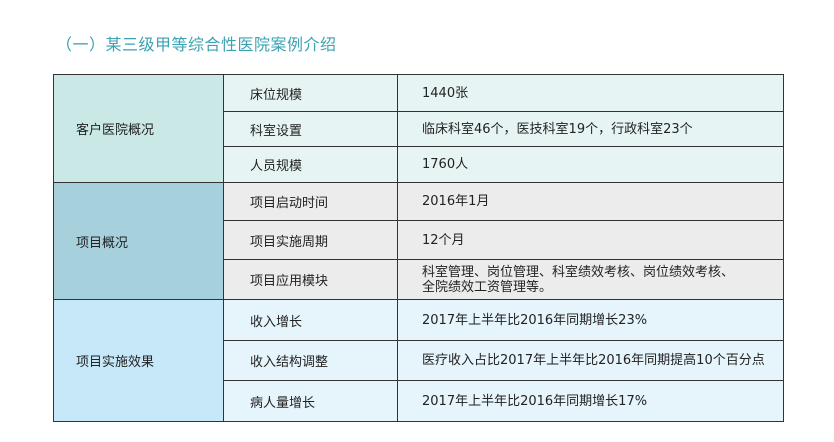  What do you see at coordinates (310, 360) in the screenshot?
I see `item-label: 收入结构调整` at bounding box center [310, 360].